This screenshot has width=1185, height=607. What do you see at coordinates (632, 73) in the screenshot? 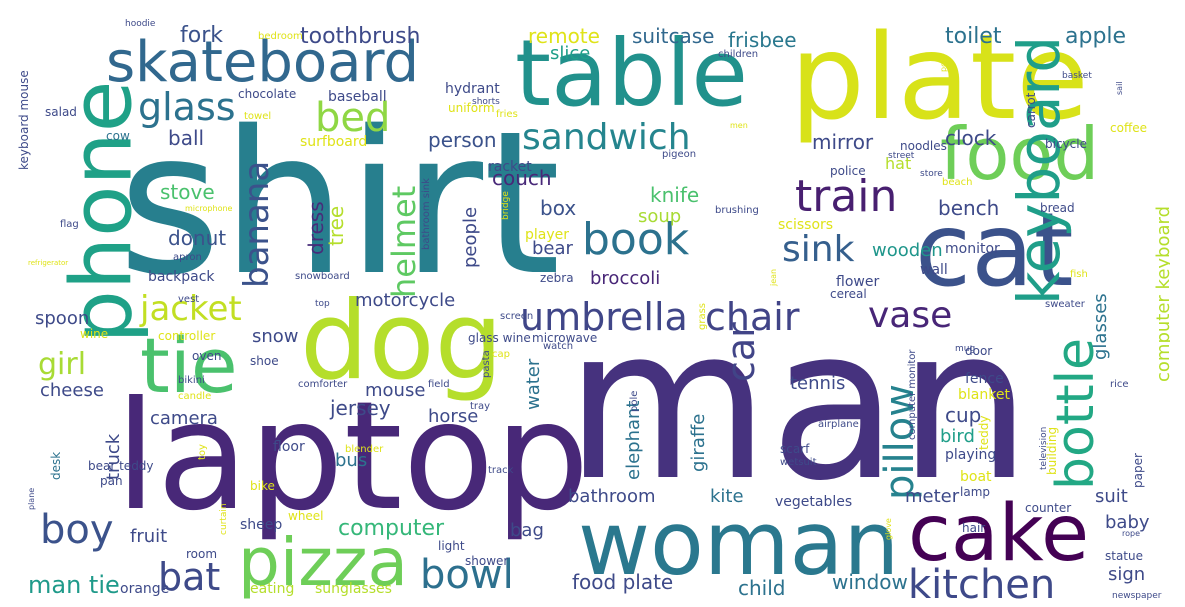
I see `word: table` at bounding box center [632, 73].